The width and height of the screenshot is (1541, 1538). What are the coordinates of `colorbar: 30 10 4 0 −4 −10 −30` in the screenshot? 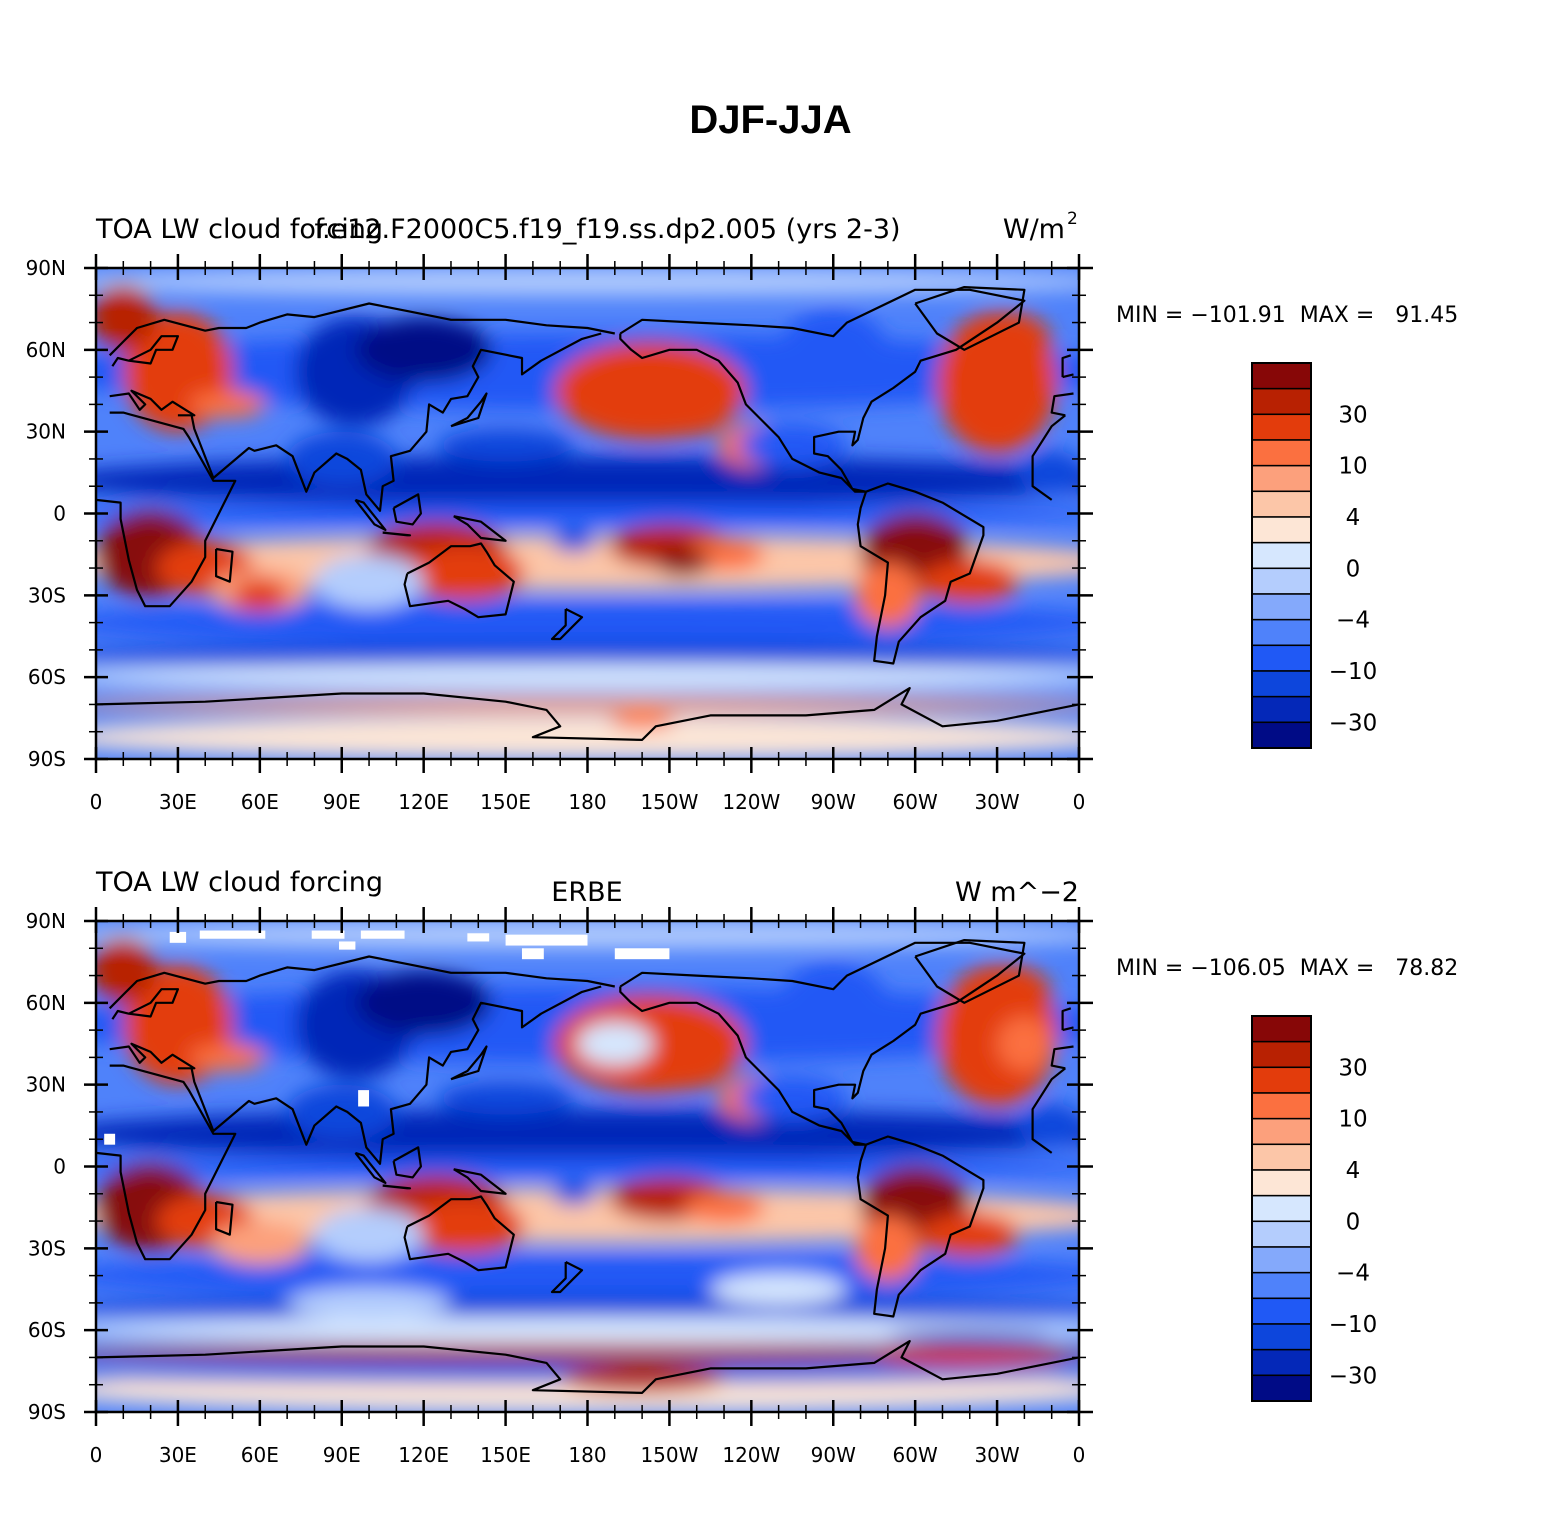 It's located at (1314, 555).